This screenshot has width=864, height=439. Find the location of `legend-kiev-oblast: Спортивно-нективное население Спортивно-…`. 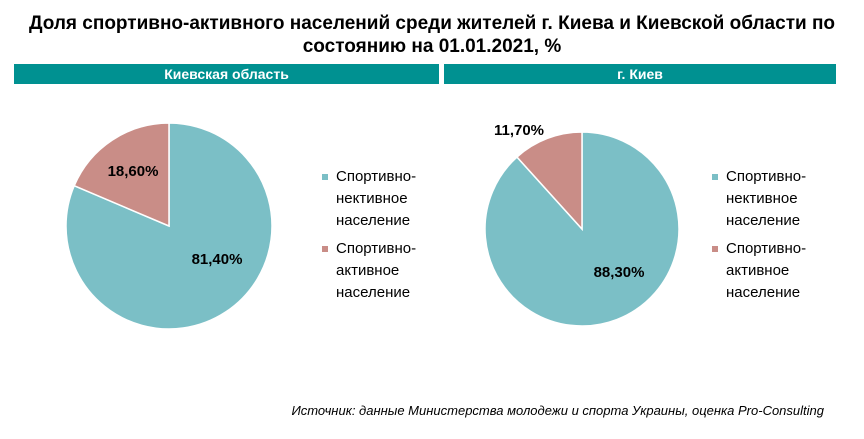

legend-kiev-oblast: Спортивно-нективное население Спортивно-… is located at coordinates (389, 235).